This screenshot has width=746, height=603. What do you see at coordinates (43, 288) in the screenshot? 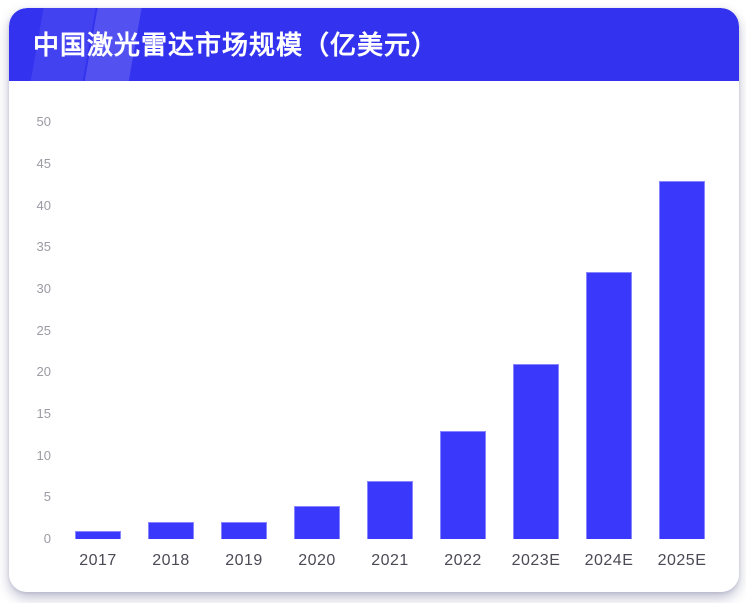
I see `y-axis-tick-label: 30` at bounding box center [43, 288].